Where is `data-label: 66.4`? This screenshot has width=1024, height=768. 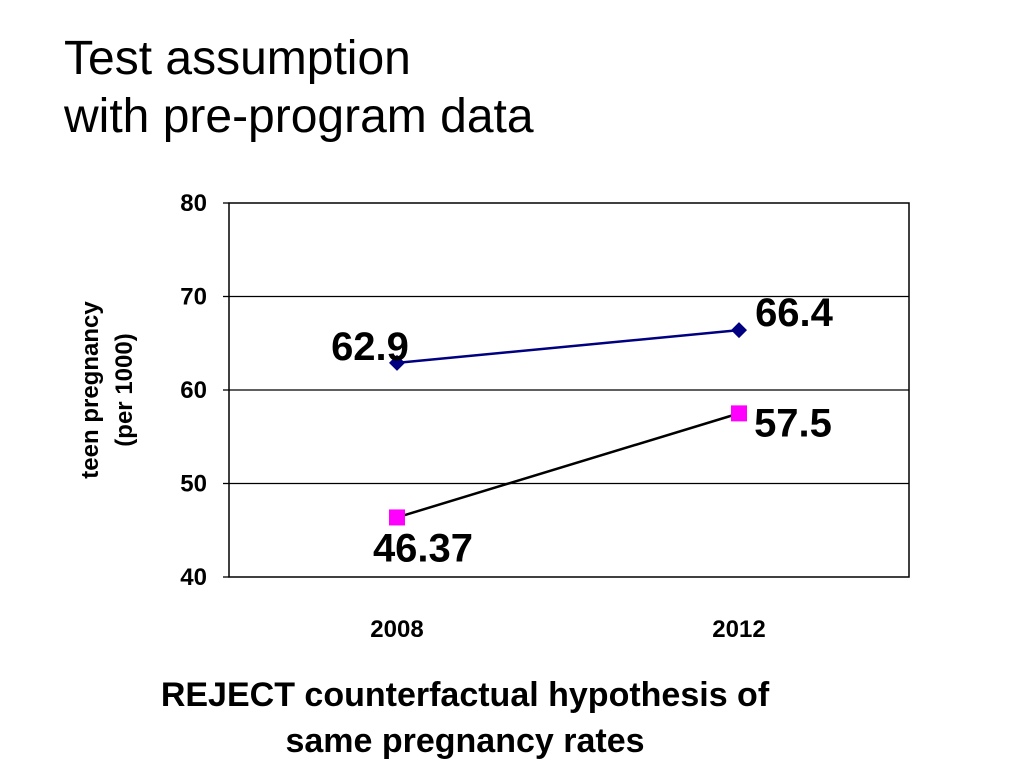 data-label: 66.4 is located at coordinates (794, 313).